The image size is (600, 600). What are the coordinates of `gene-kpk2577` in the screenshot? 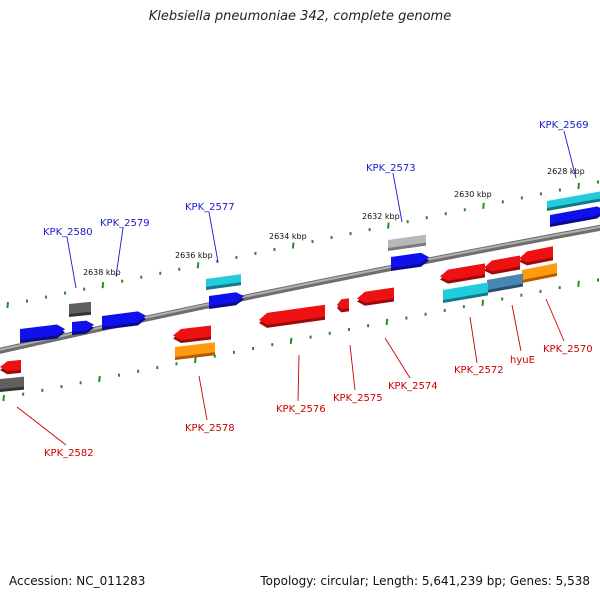 It's located at (226, 300).